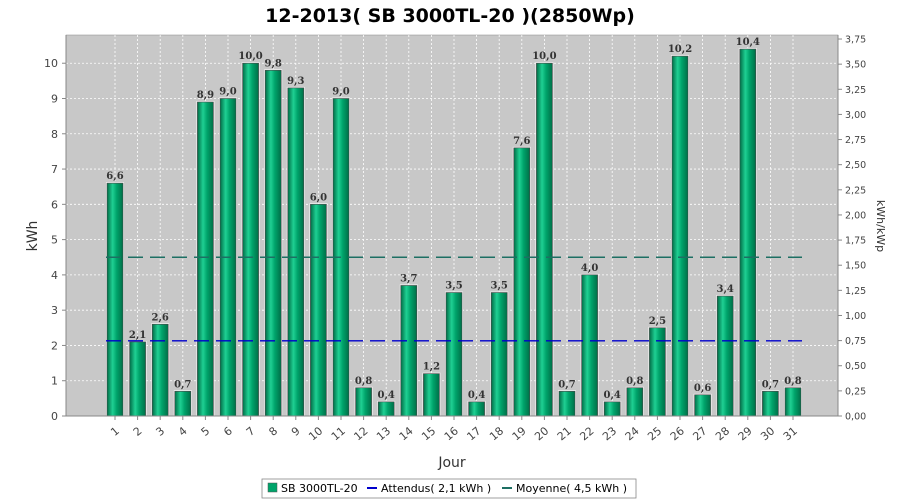 The height and width of the screenshot is (500, 900). What do you see at coordinates (521, 141) in the screenshot?
I see `data-label: 7,6` at bounding box center [521, 141].